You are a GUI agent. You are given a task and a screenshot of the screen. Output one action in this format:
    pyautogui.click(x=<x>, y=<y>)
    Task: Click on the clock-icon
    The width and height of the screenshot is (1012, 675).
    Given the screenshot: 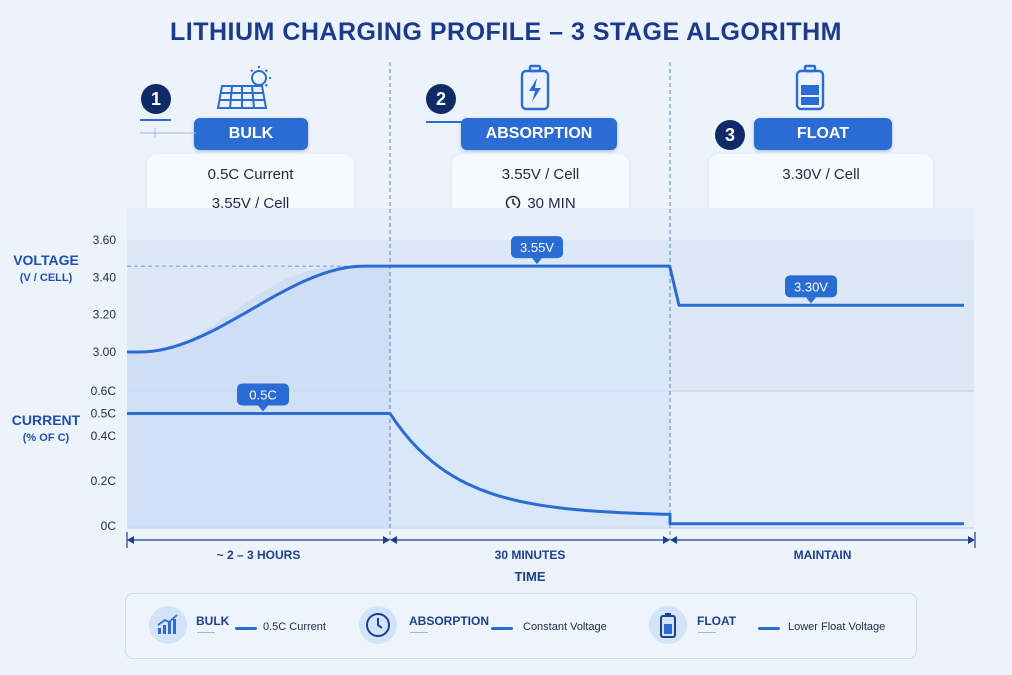 What is the action you would take?
    pyautogui.click(x=378, y=625)
    